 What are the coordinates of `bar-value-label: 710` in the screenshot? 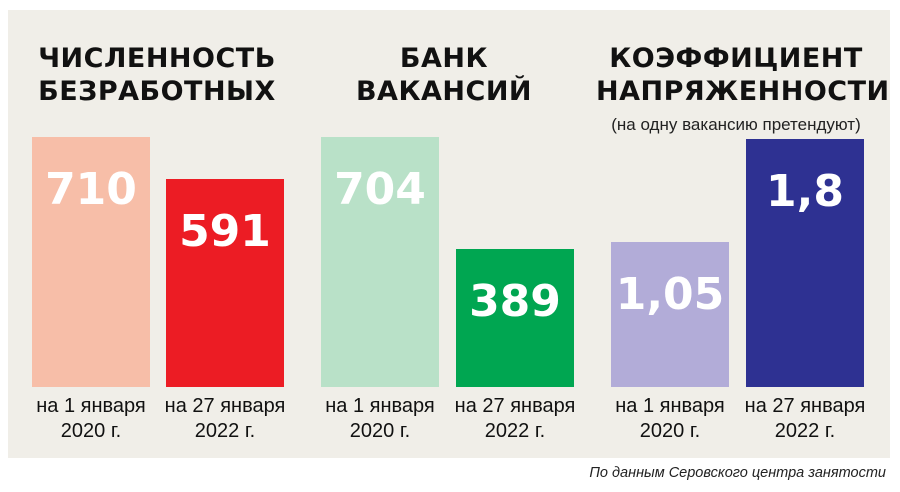 It's located at (91, 189).